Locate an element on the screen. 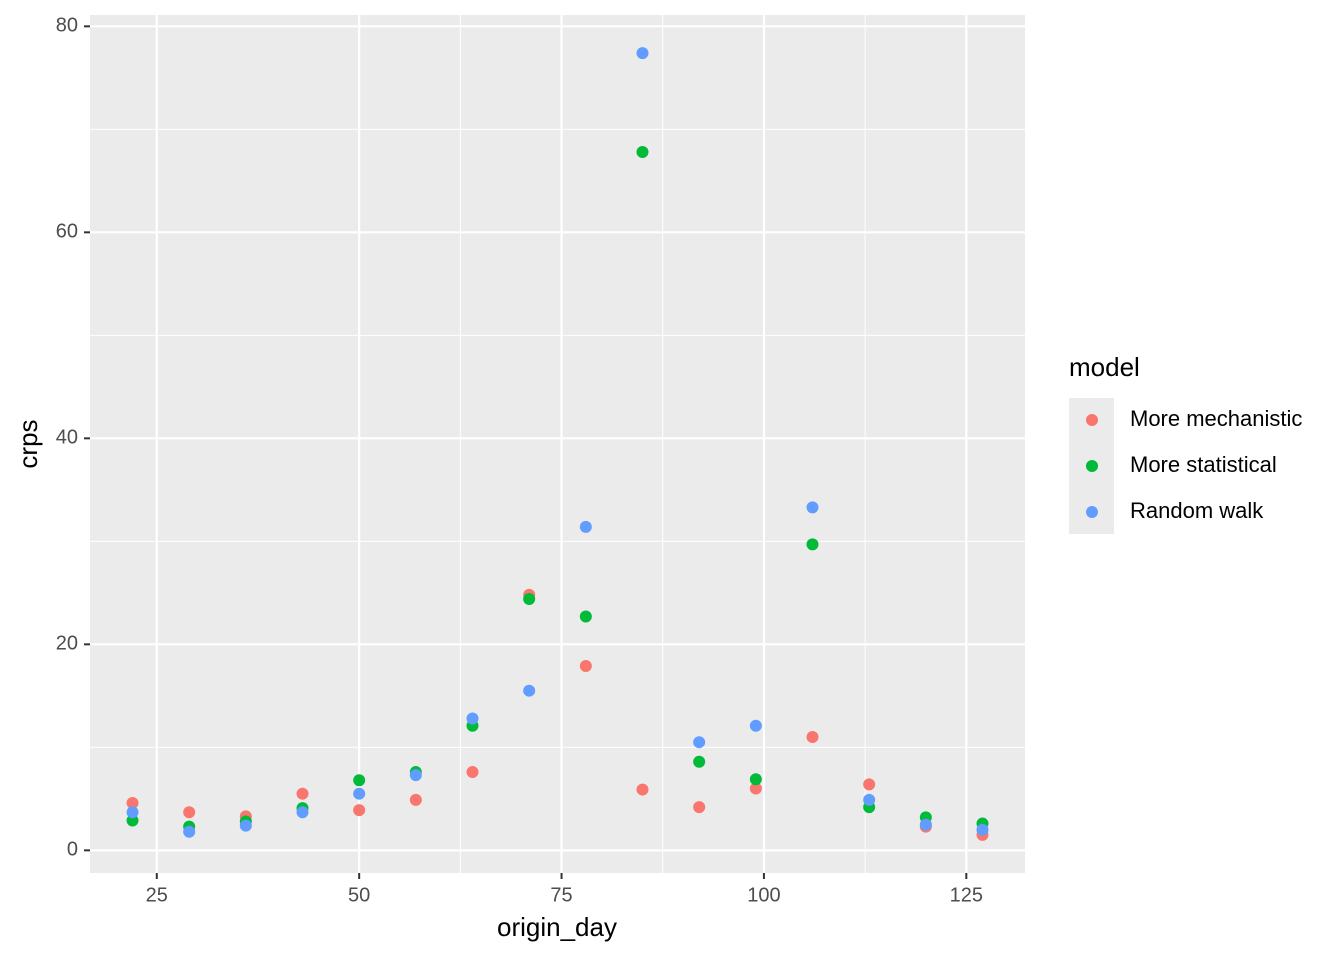  legend-label: Random walk is located at coordinates (1197, 510).